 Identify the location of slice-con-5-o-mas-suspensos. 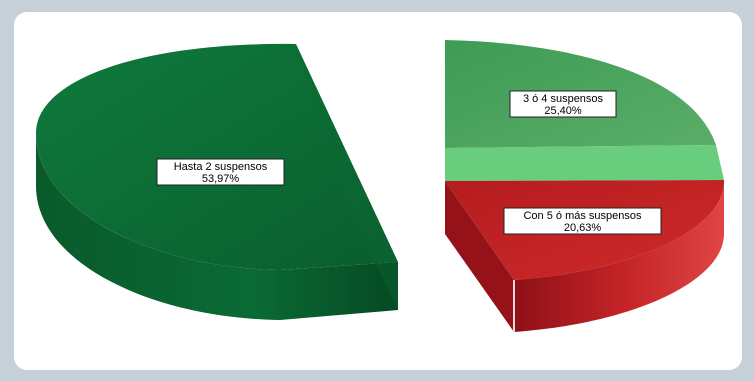
(585, 256).